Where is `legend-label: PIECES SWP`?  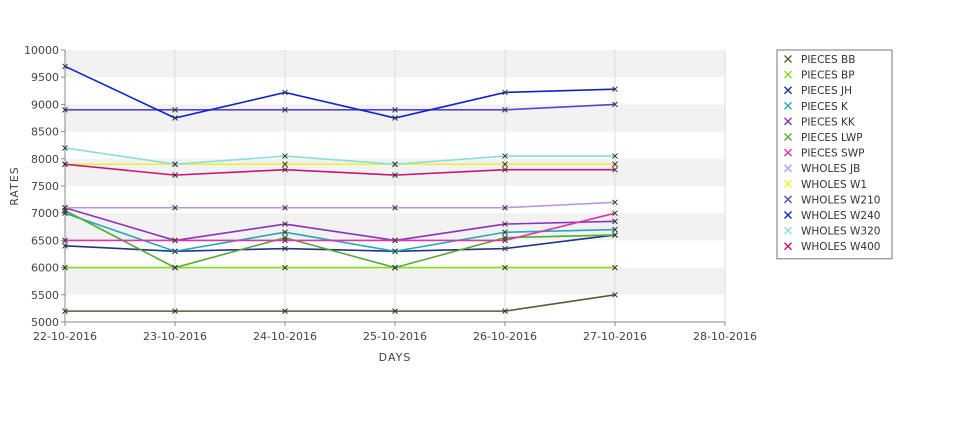
legend-label: PIECES SWP is located at coordinates (832, 154).